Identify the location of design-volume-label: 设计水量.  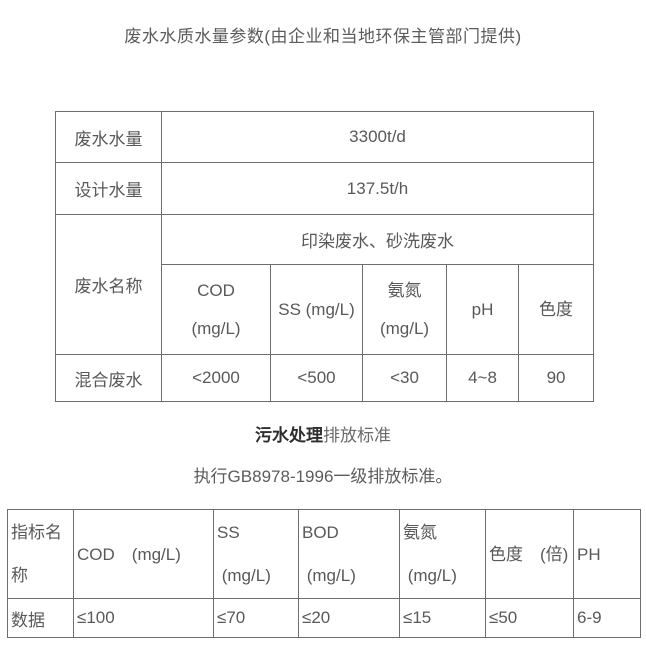
(108, 188).